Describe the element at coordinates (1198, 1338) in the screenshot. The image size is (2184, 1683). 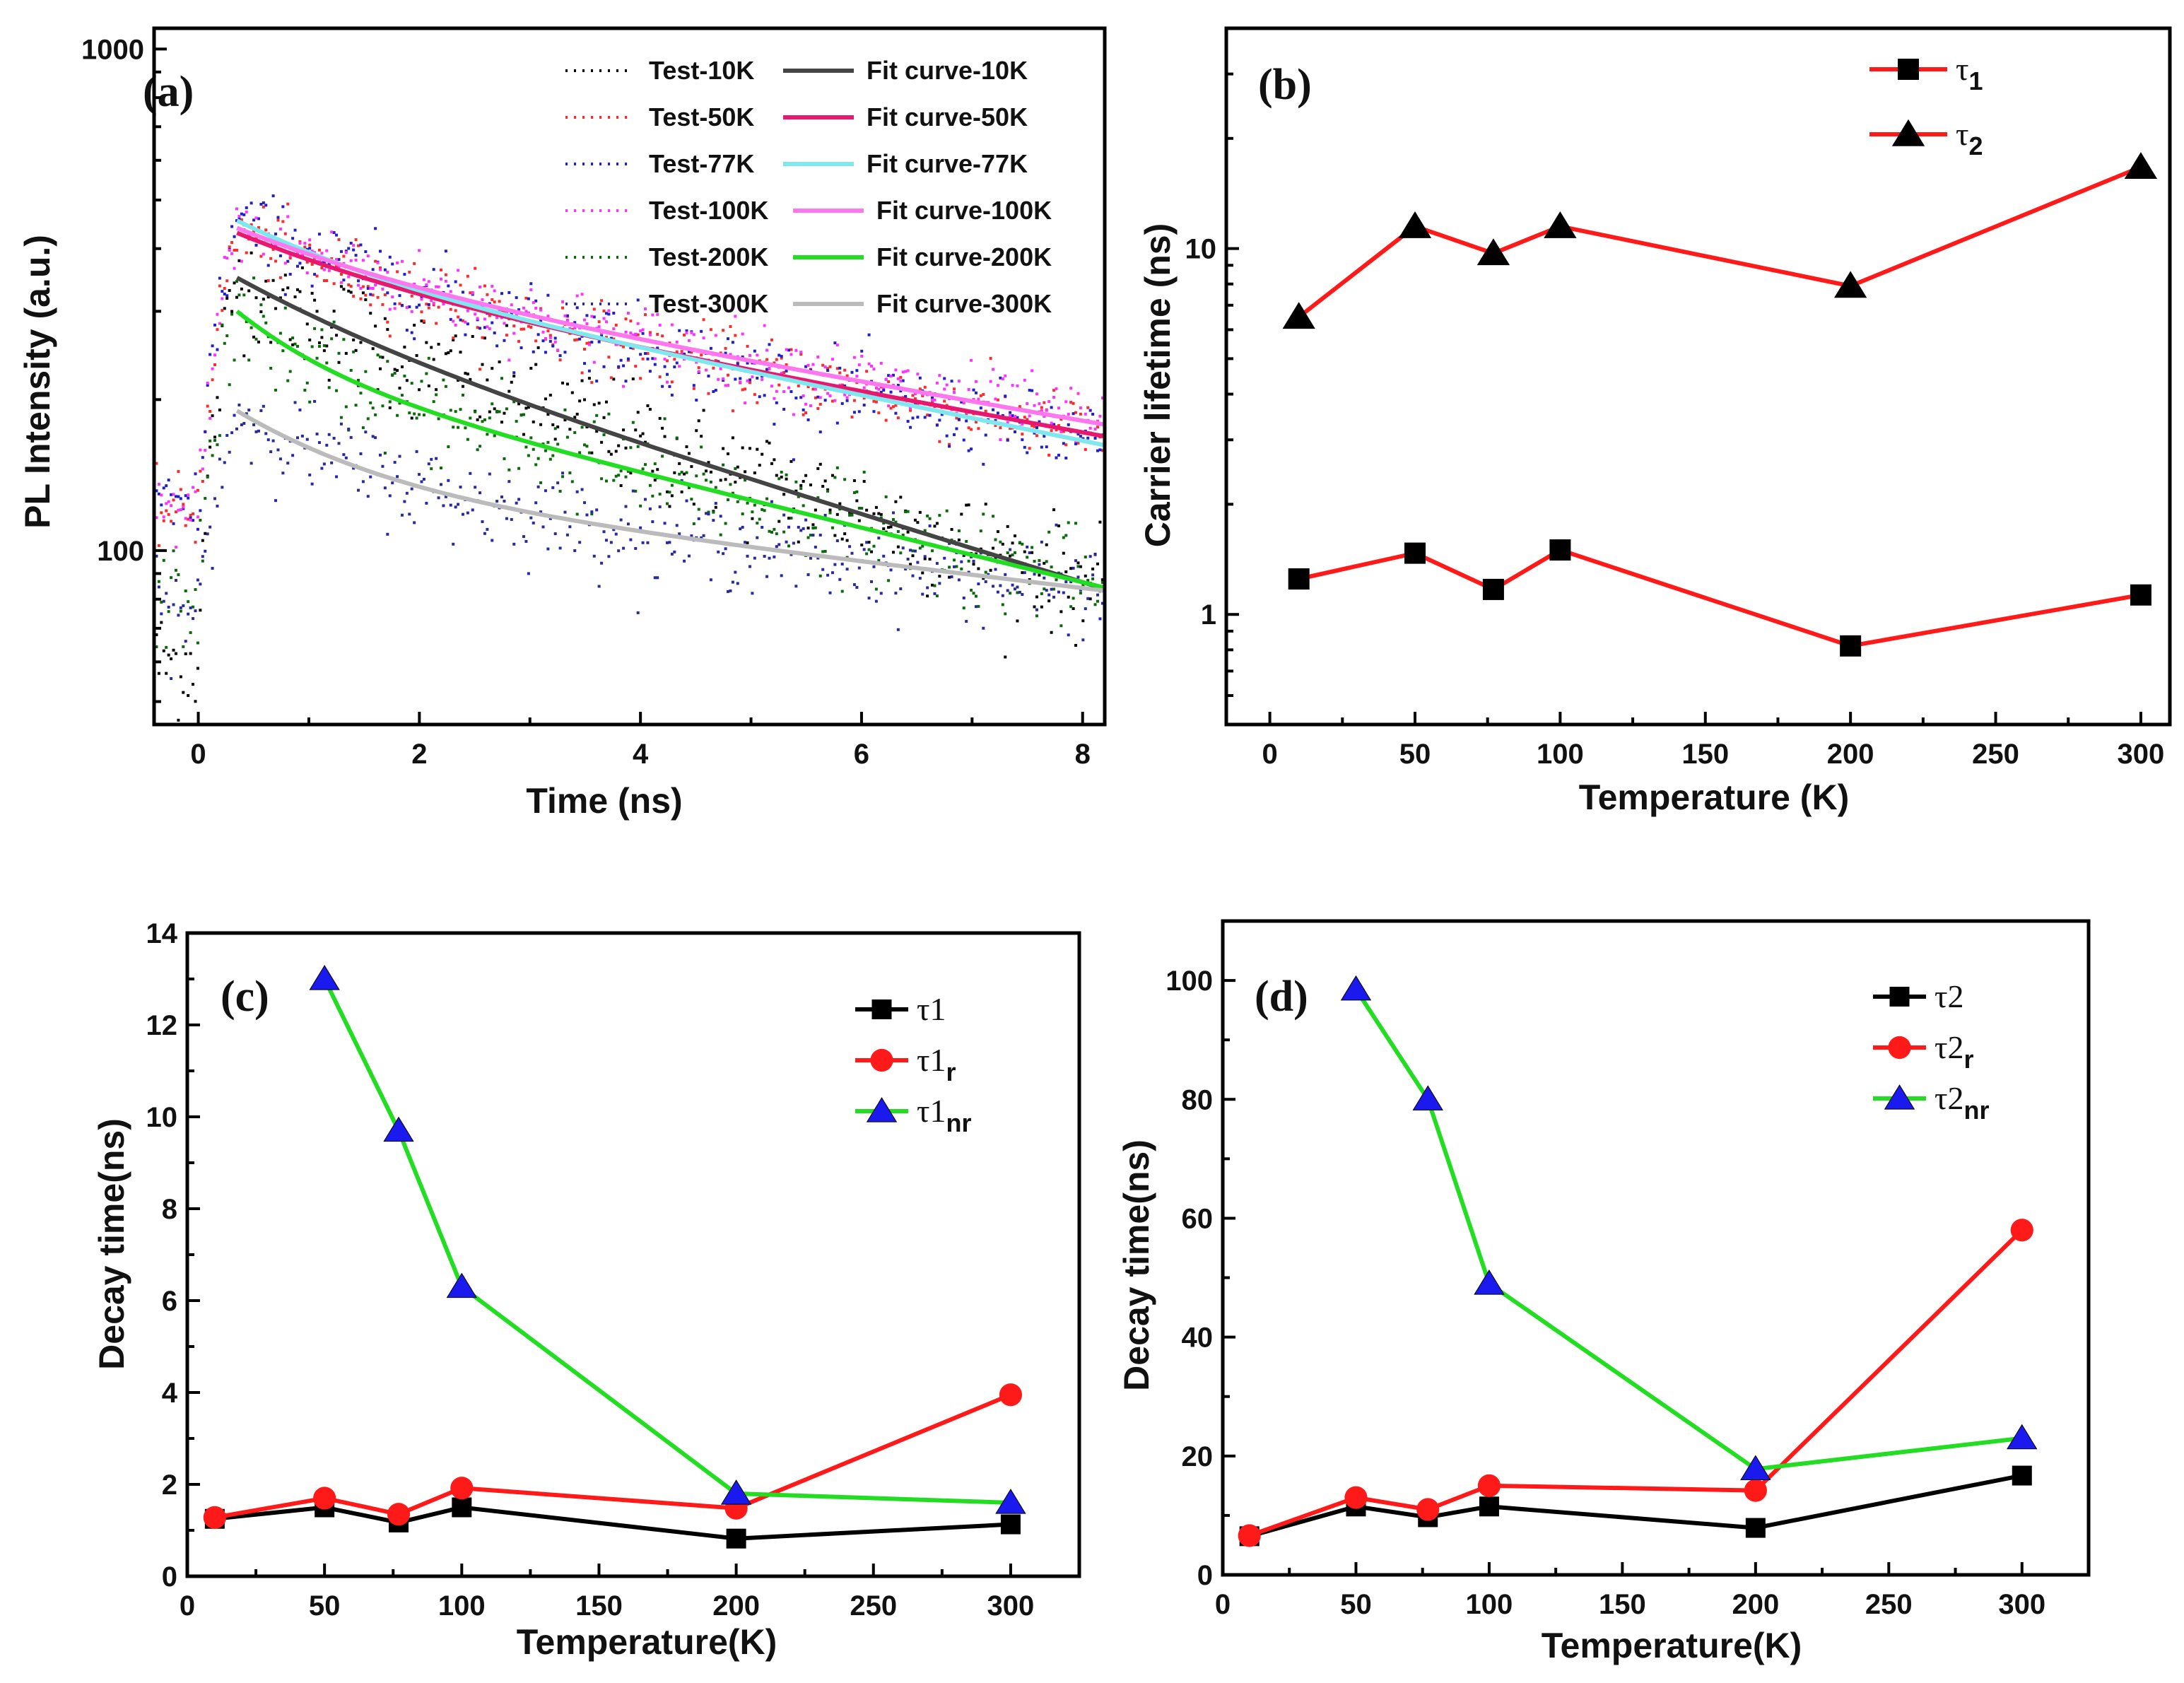
I see `y-tick-label: 40` at that location.